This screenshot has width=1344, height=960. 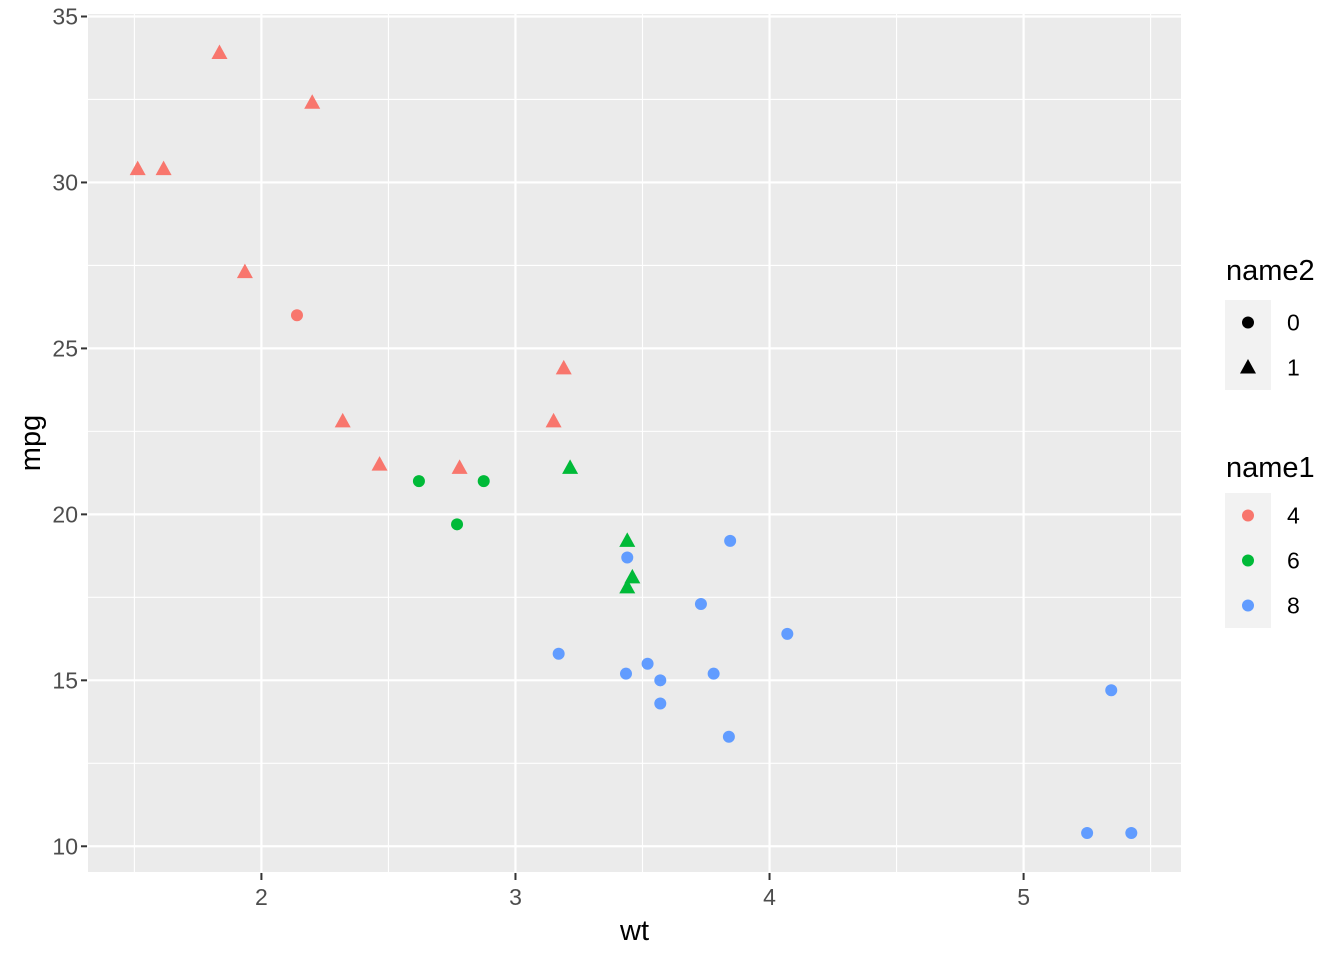 What do you see at coordinates (1248, 345) in the screenshot?
I see `legend-name2` at bounding box center [1248, 345].